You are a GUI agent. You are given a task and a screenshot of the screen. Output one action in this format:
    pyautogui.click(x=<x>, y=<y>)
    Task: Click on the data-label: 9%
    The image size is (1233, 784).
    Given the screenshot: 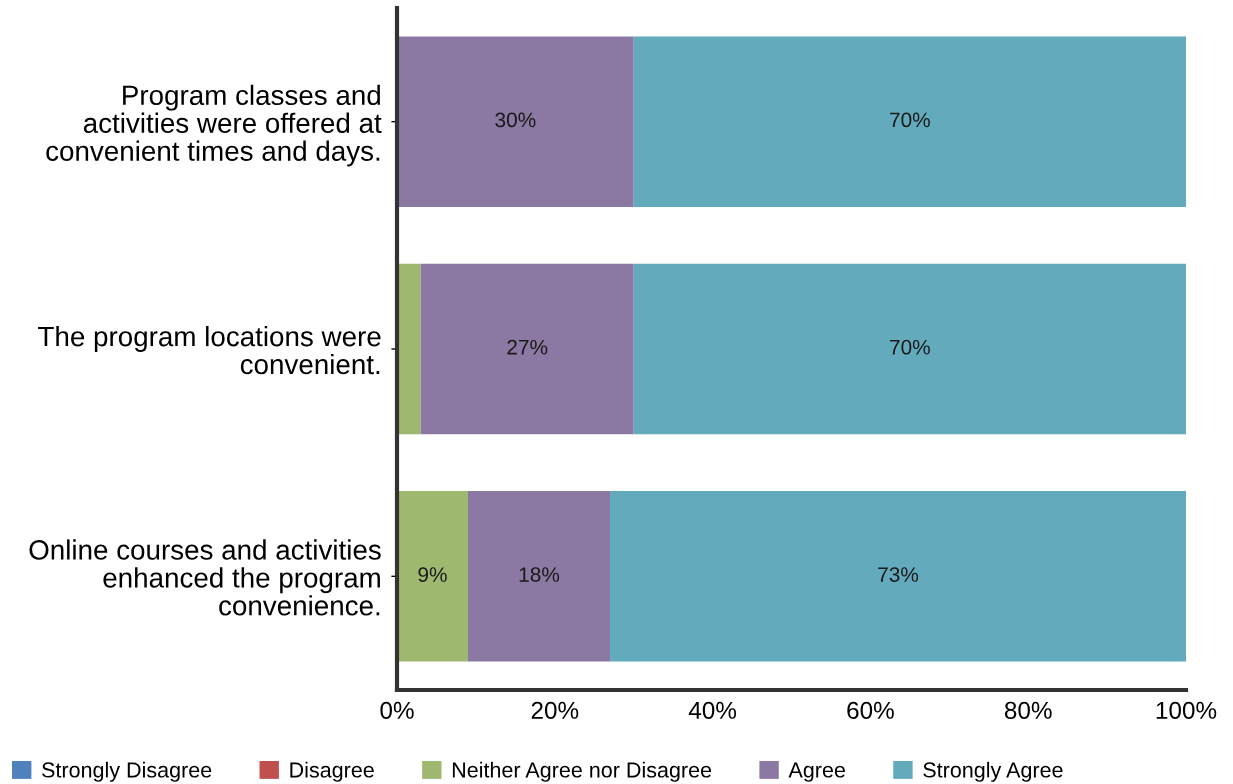 What is the action you would take?
    pyautogui.click(x=432, y=574)
    